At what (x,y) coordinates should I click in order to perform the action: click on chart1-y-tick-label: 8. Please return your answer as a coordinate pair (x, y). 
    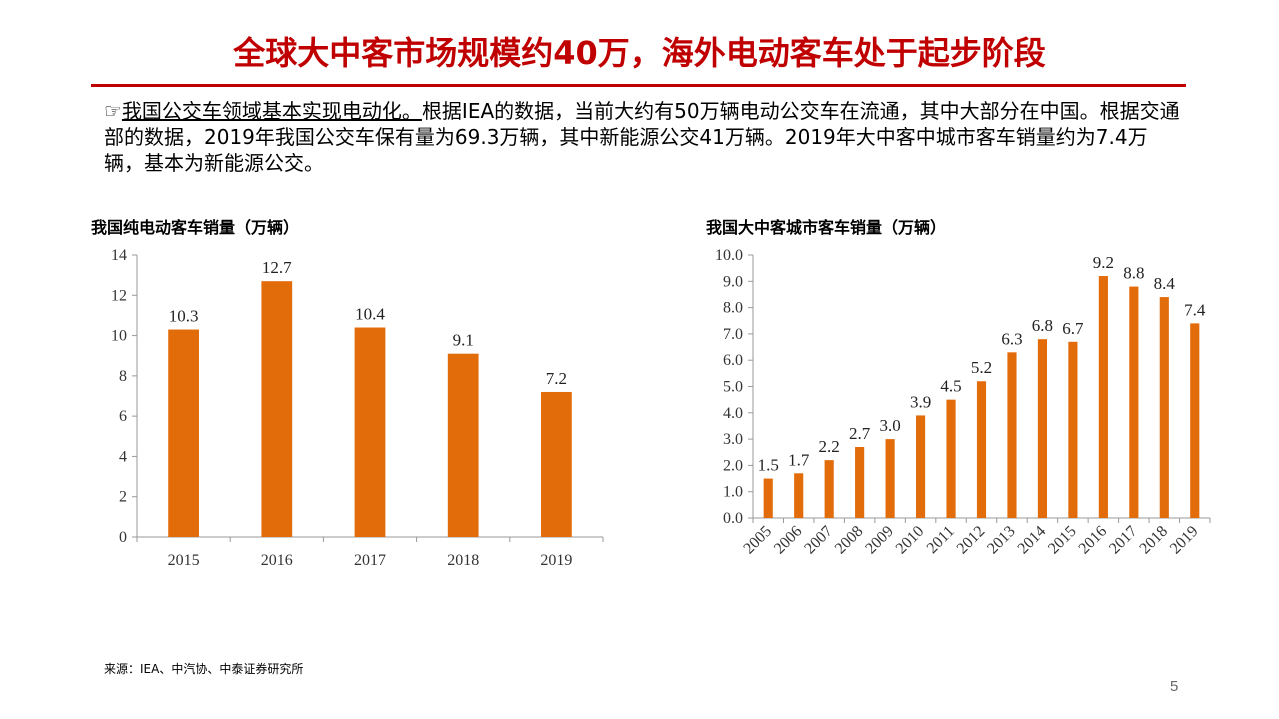
    Looking at the image, I should click on (123, 376).